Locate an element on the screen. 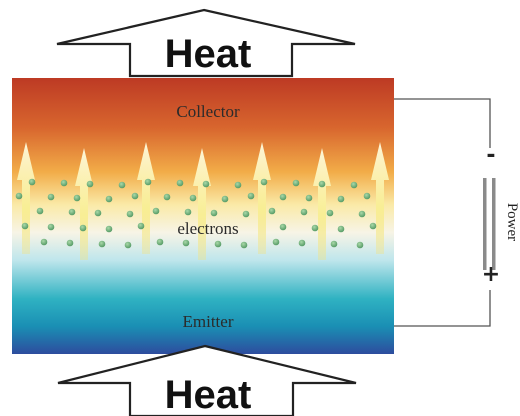  heat-label-top: Heat is located at coordinates (208, 54).